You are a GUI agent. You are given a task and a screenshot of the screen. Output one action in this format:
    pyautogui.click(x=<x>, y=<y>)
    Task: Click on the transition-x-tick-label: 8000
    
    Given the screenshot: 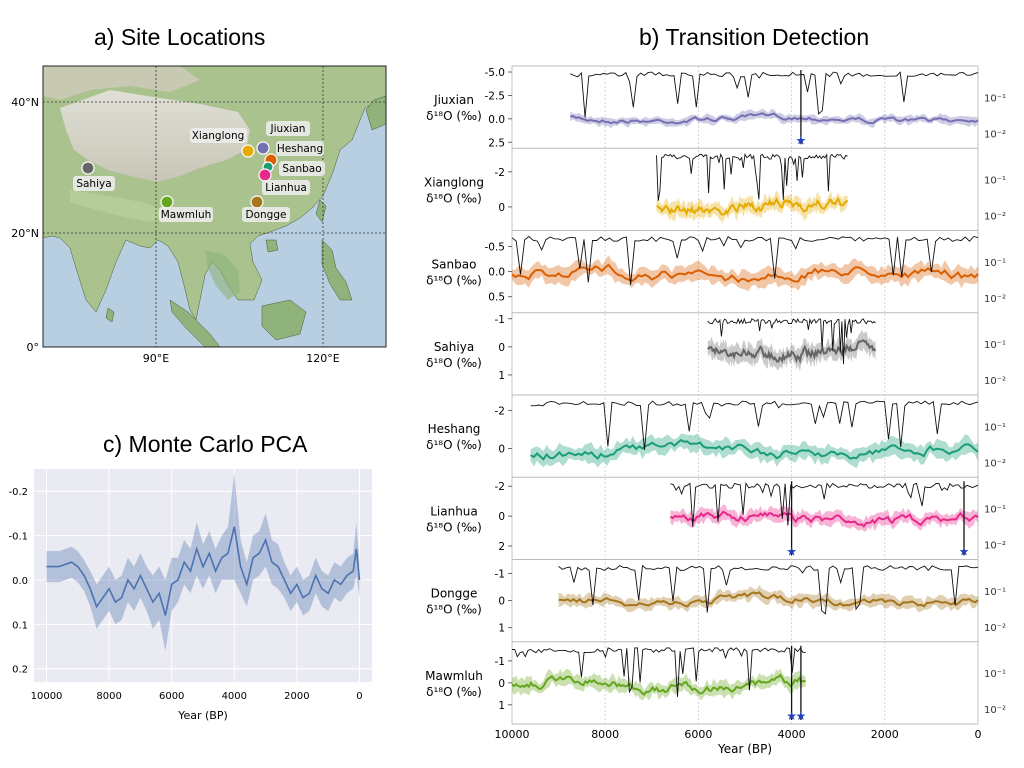 What is the action you would take?
    pyautogui.click(x=605, y=734)
    